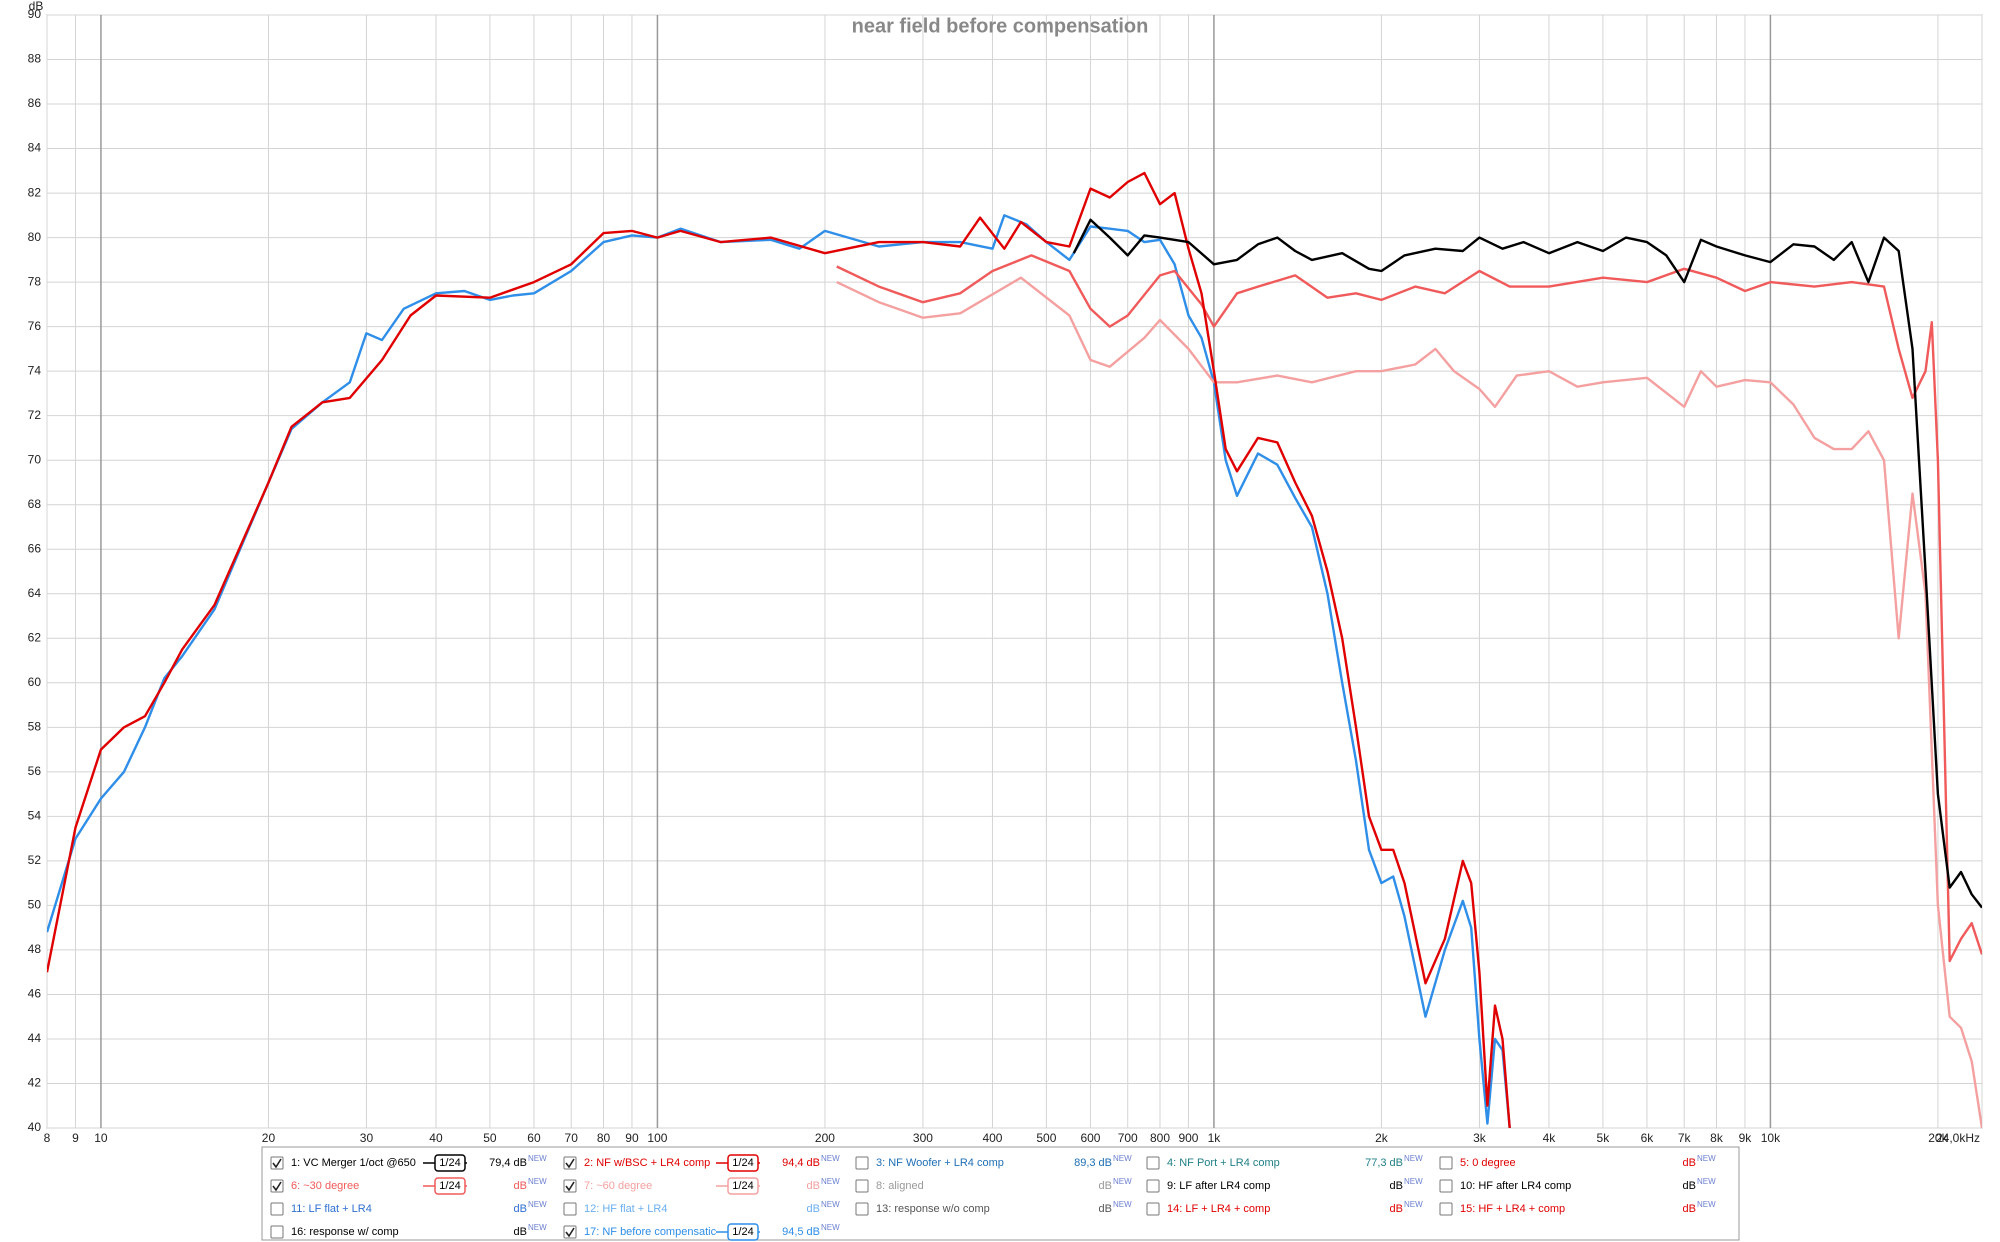 This screenshot has height=1242, width=2000. I want to click on legend-label: 11: LF flat + LR4, so click(331, 1209).